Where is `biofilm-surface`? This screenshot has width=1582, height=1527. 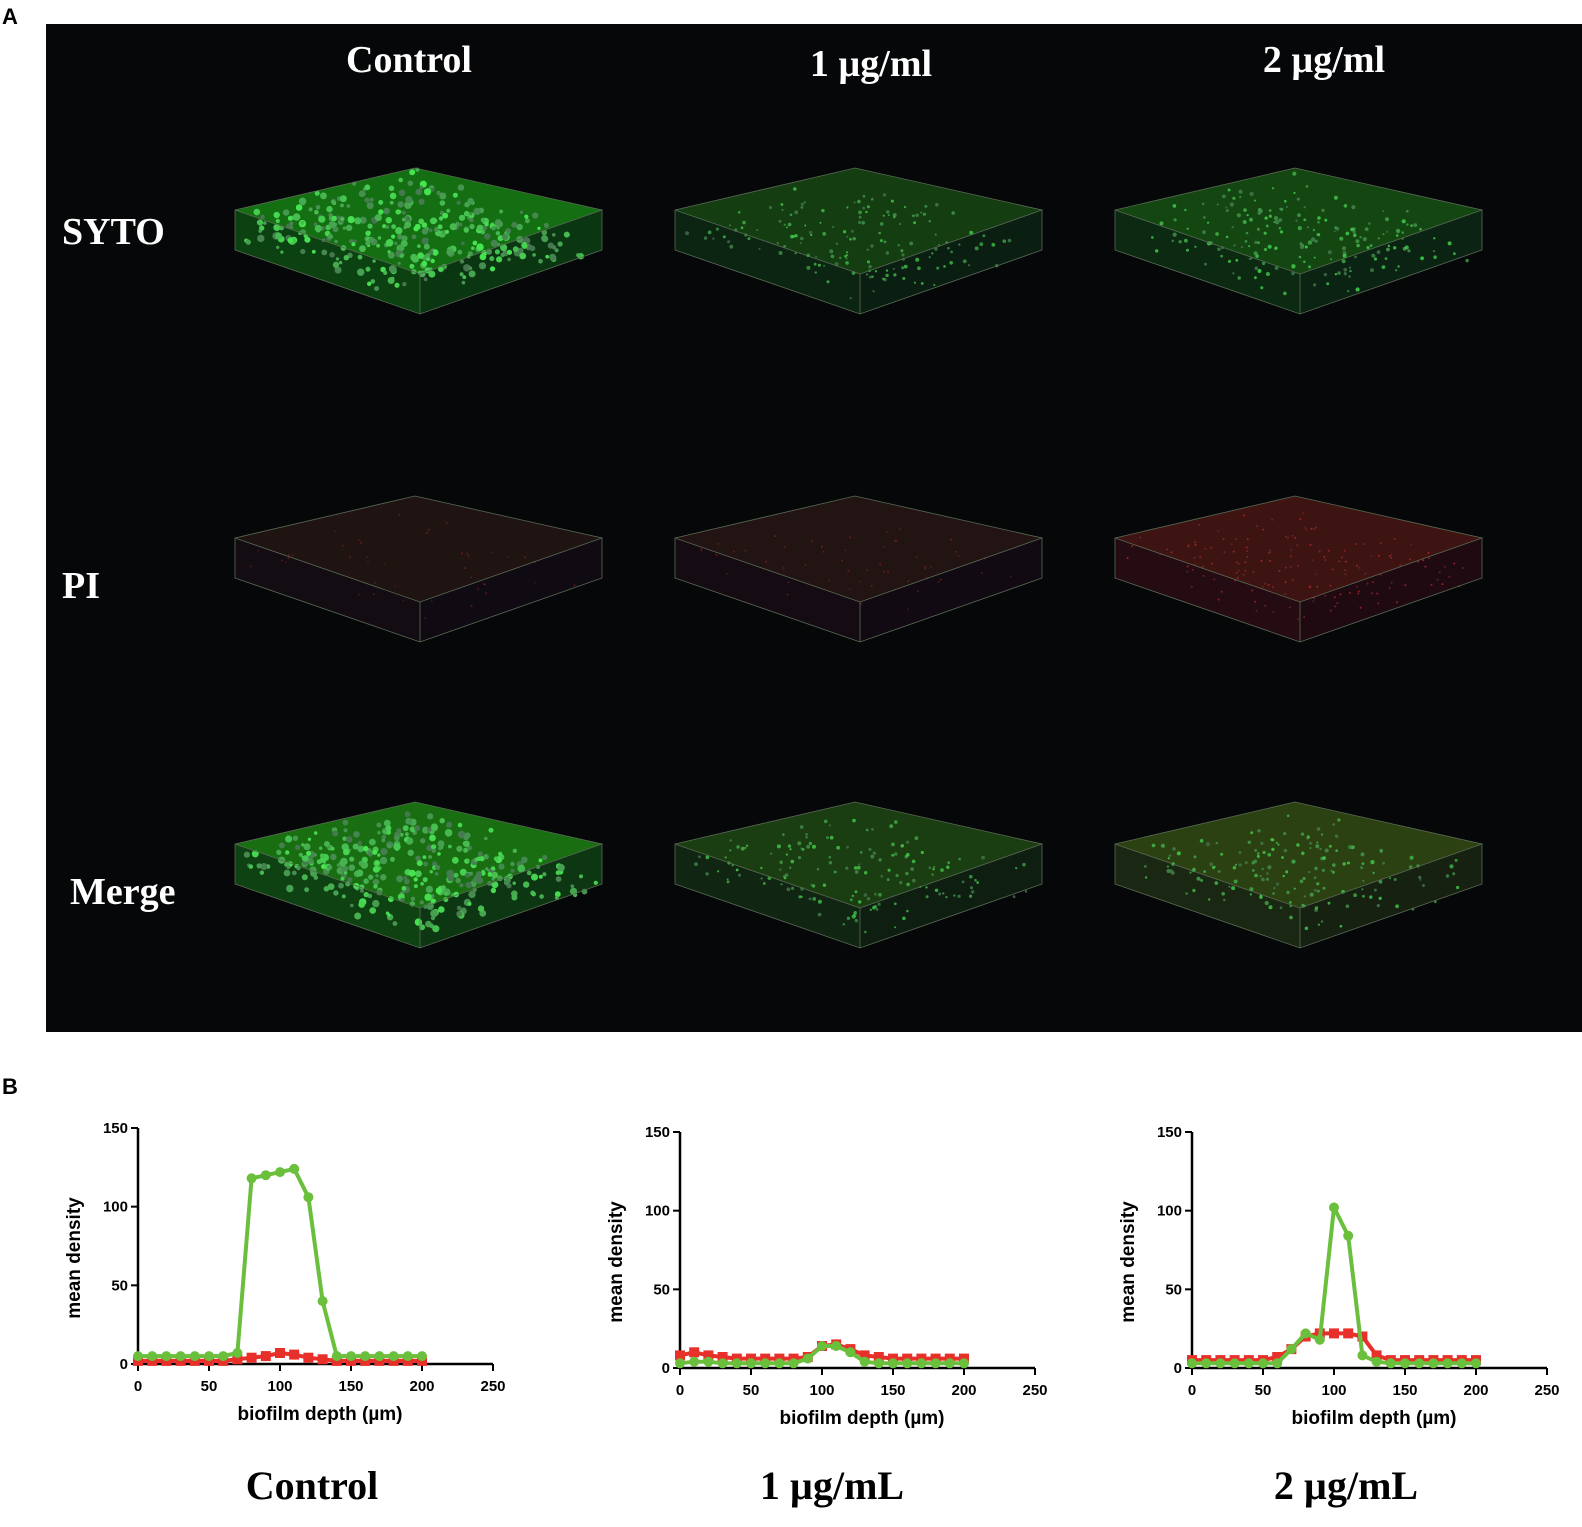
biofilm-surface is located at coordinates (858, 549).